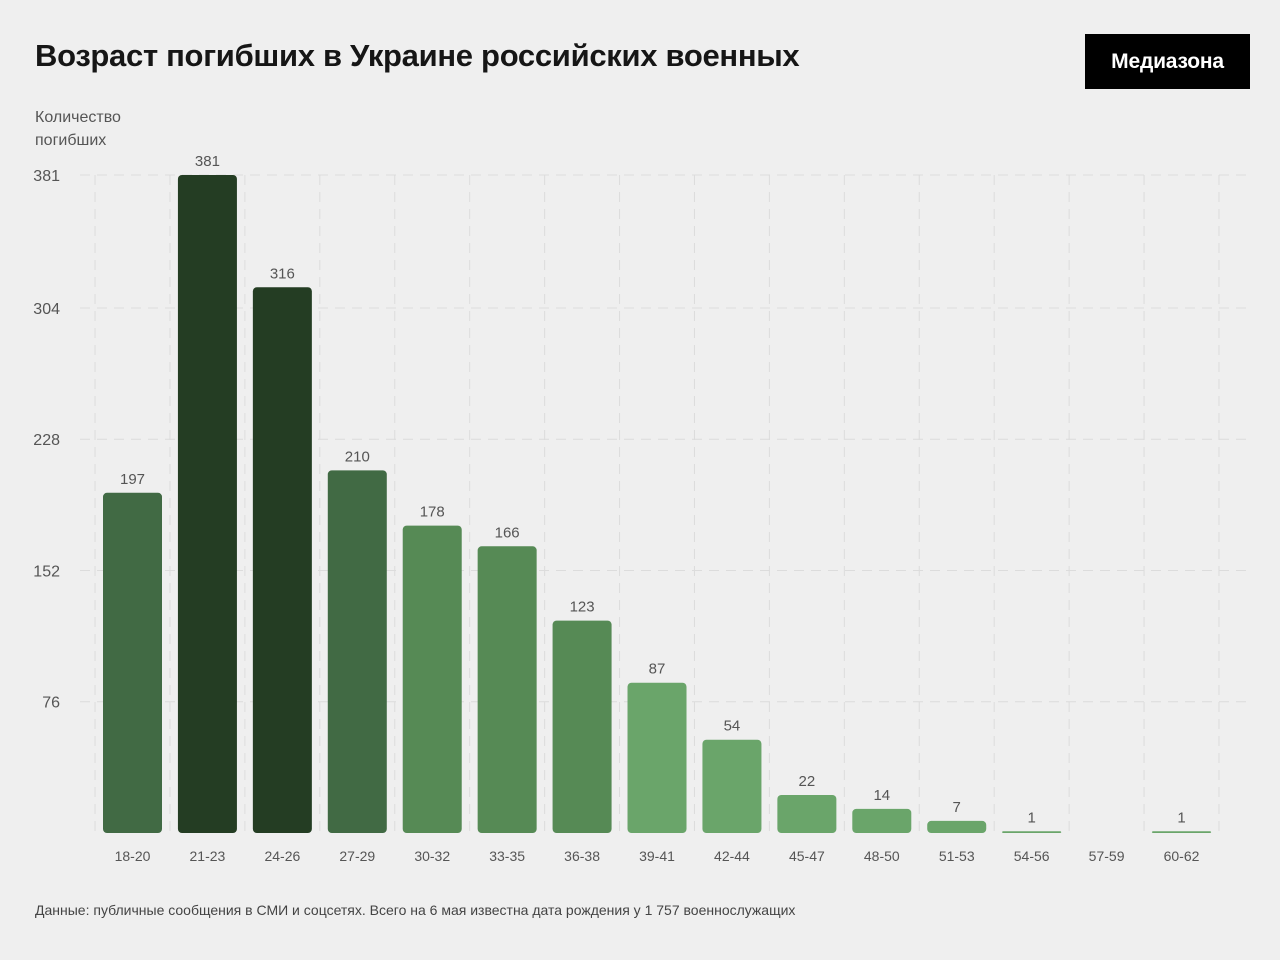 Image resolution: width=1280 pixels, height=960 pixels. I want to click on y-tick-label: 152, so click(46, 571).